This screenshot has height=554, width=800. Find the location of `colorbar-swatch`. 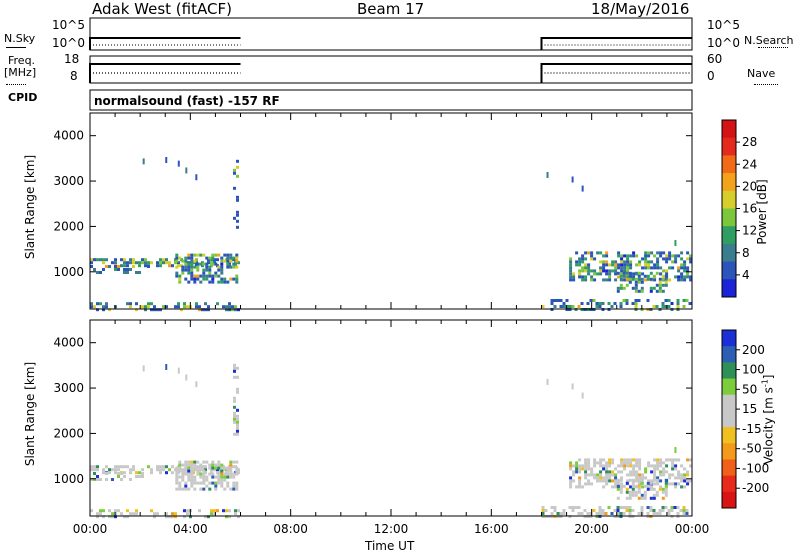

colorbar-swatch is located at coordinates (729, 468).